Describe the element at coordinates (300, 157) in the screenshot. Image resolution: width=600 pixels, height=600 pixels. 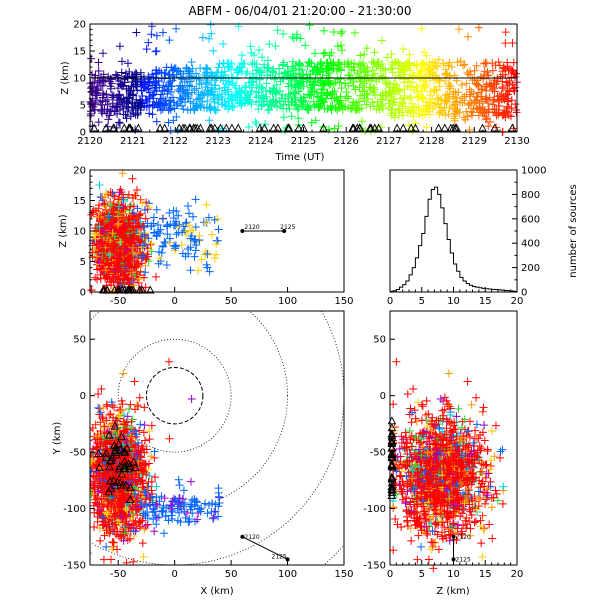
I see `time-height-xlabel: Time (UT)` at that location.